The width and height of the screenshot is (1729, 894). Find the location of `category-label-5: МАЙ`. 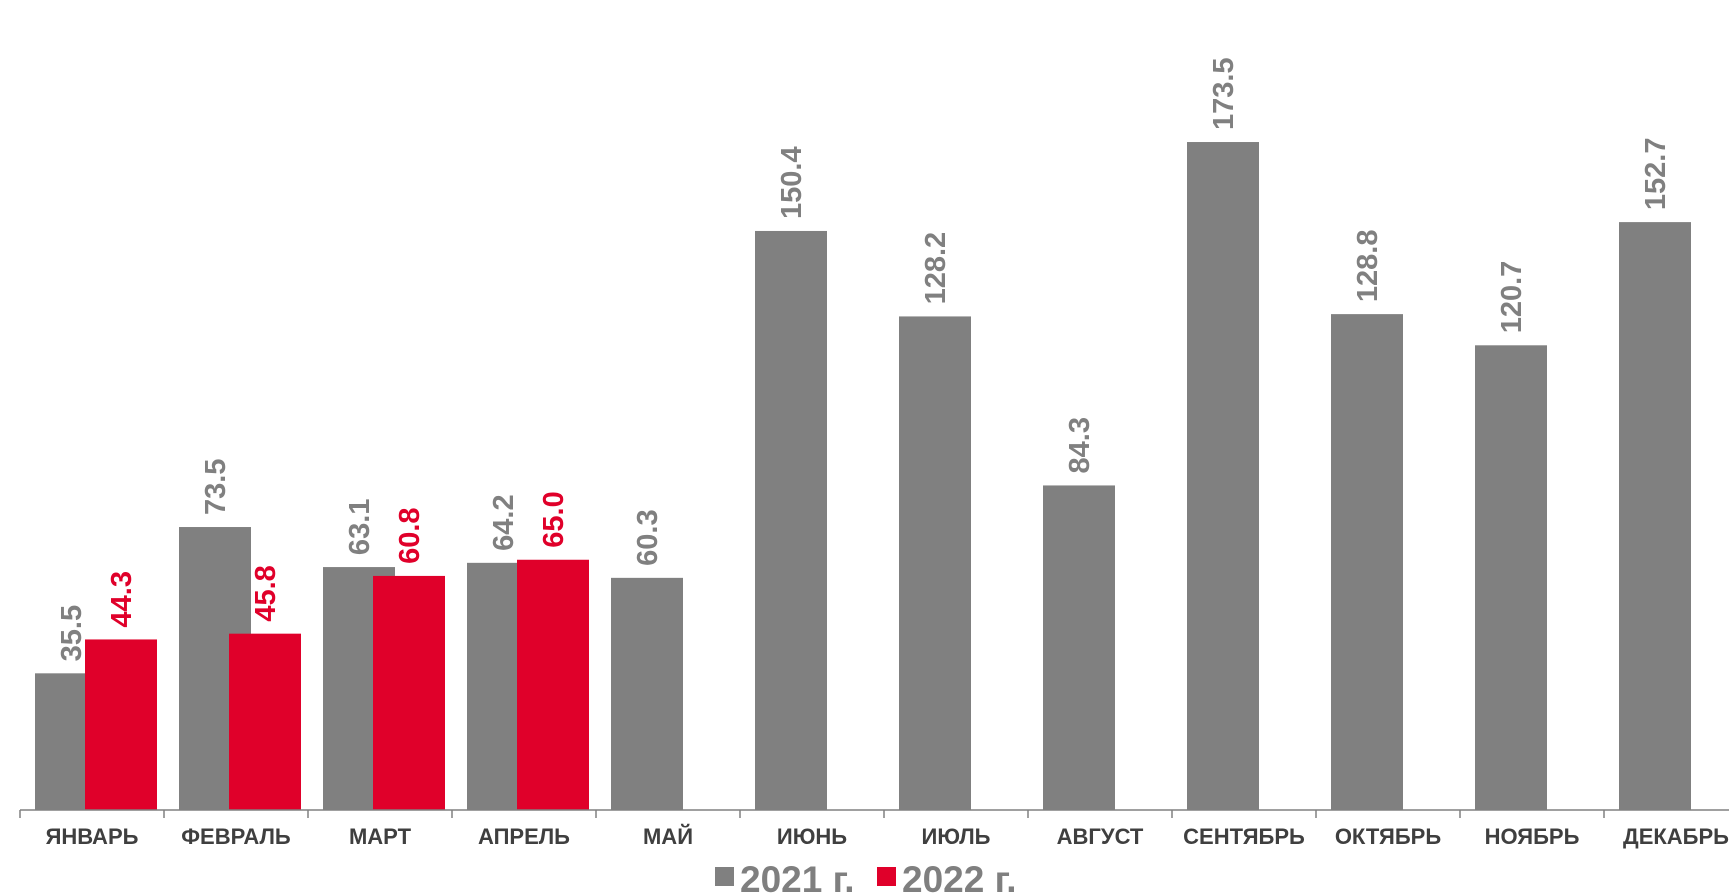

category-label-5: МАЙ is located at coordinates (668, 836).